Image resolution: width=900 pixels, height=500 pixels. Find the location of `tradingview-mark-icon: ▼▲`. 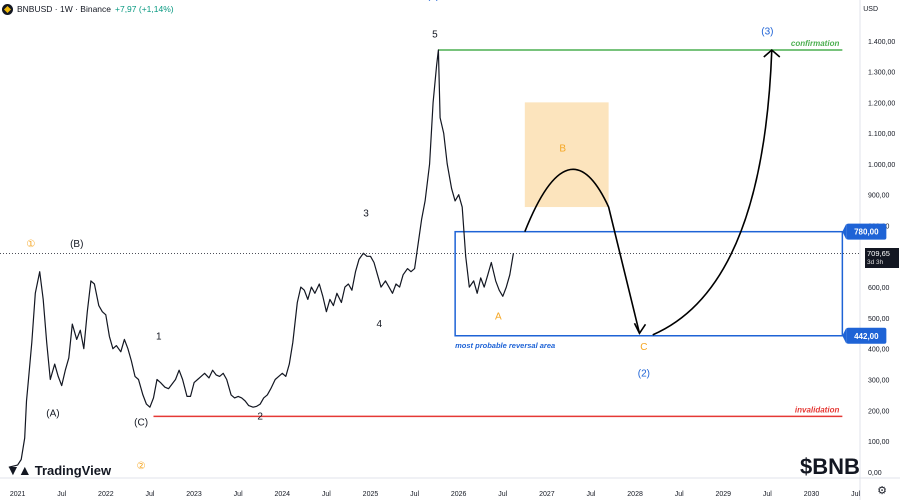

tradingview-mark-icon: ▼▲ is located at coordinates (19, 470).